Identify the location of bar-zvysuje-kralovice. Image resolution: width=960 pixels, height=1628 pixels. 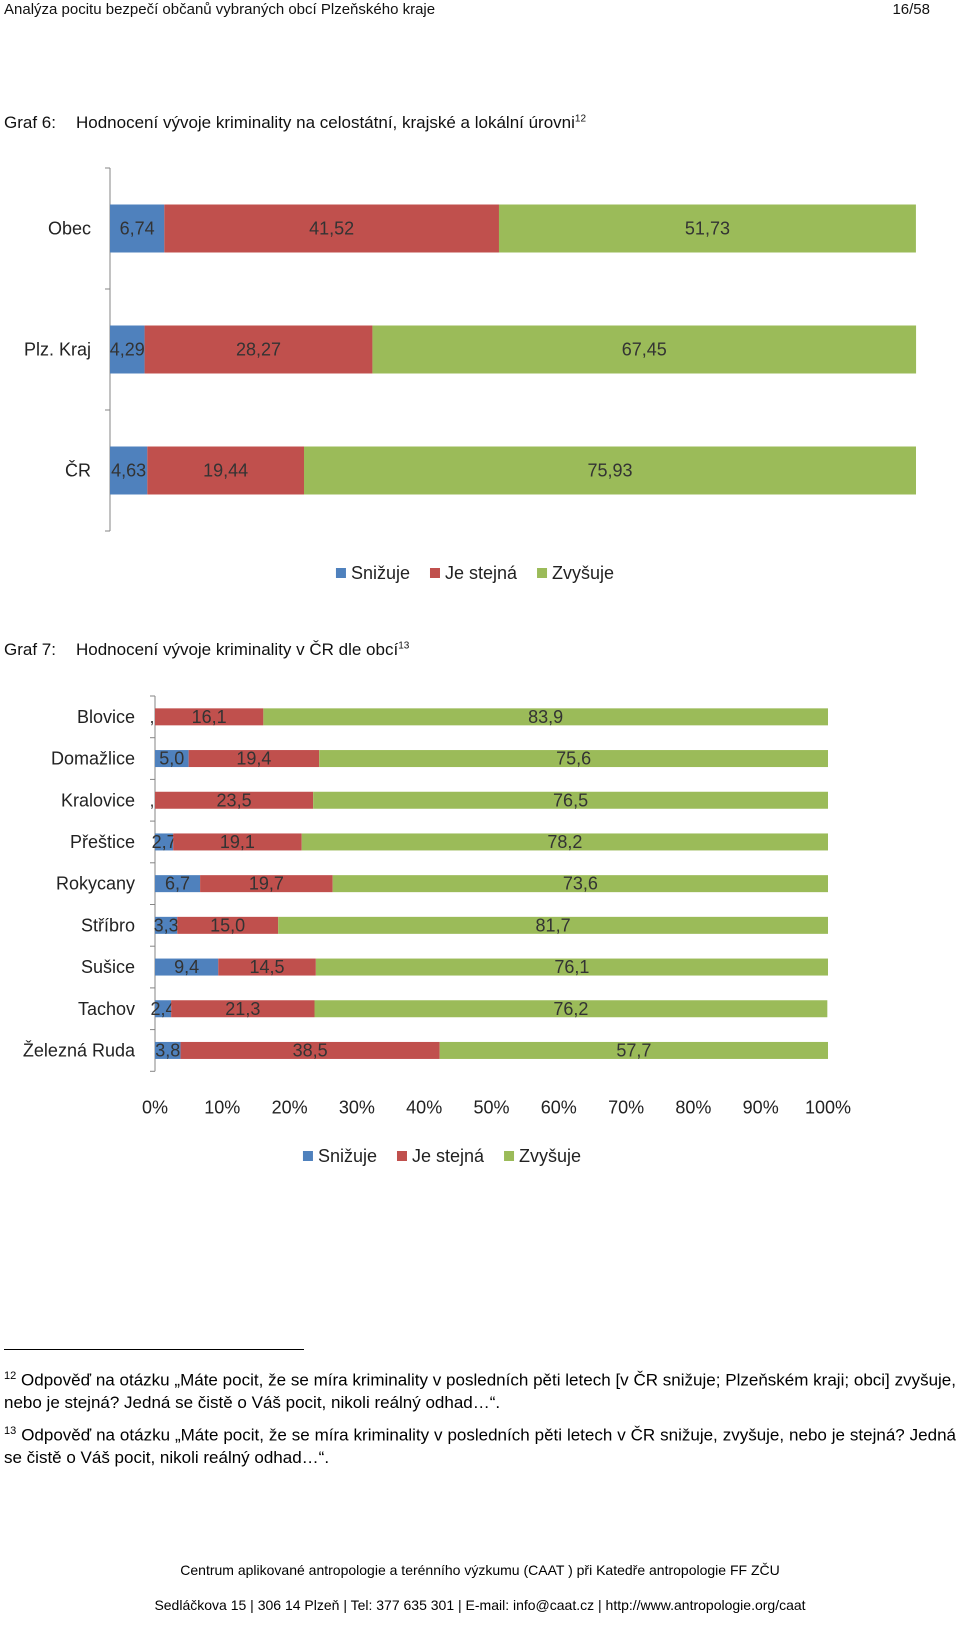
(570, 800).